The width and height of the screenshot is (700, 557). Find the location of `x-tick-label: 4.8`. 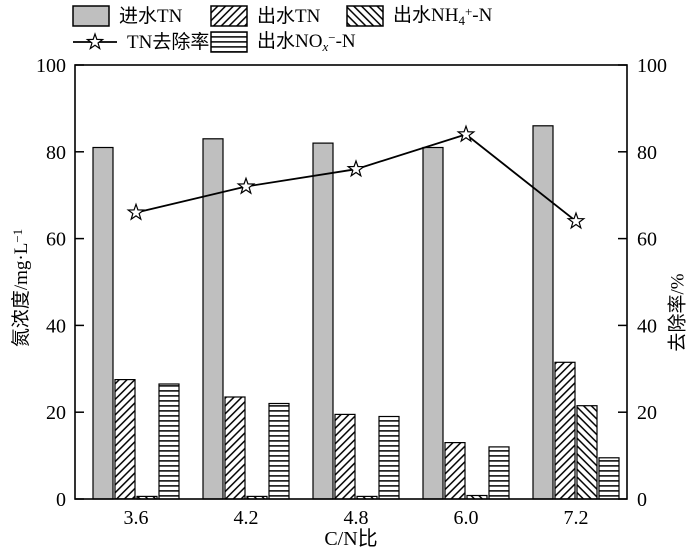

x-tick-label: 4.8 is located at coordinates (356, 518).